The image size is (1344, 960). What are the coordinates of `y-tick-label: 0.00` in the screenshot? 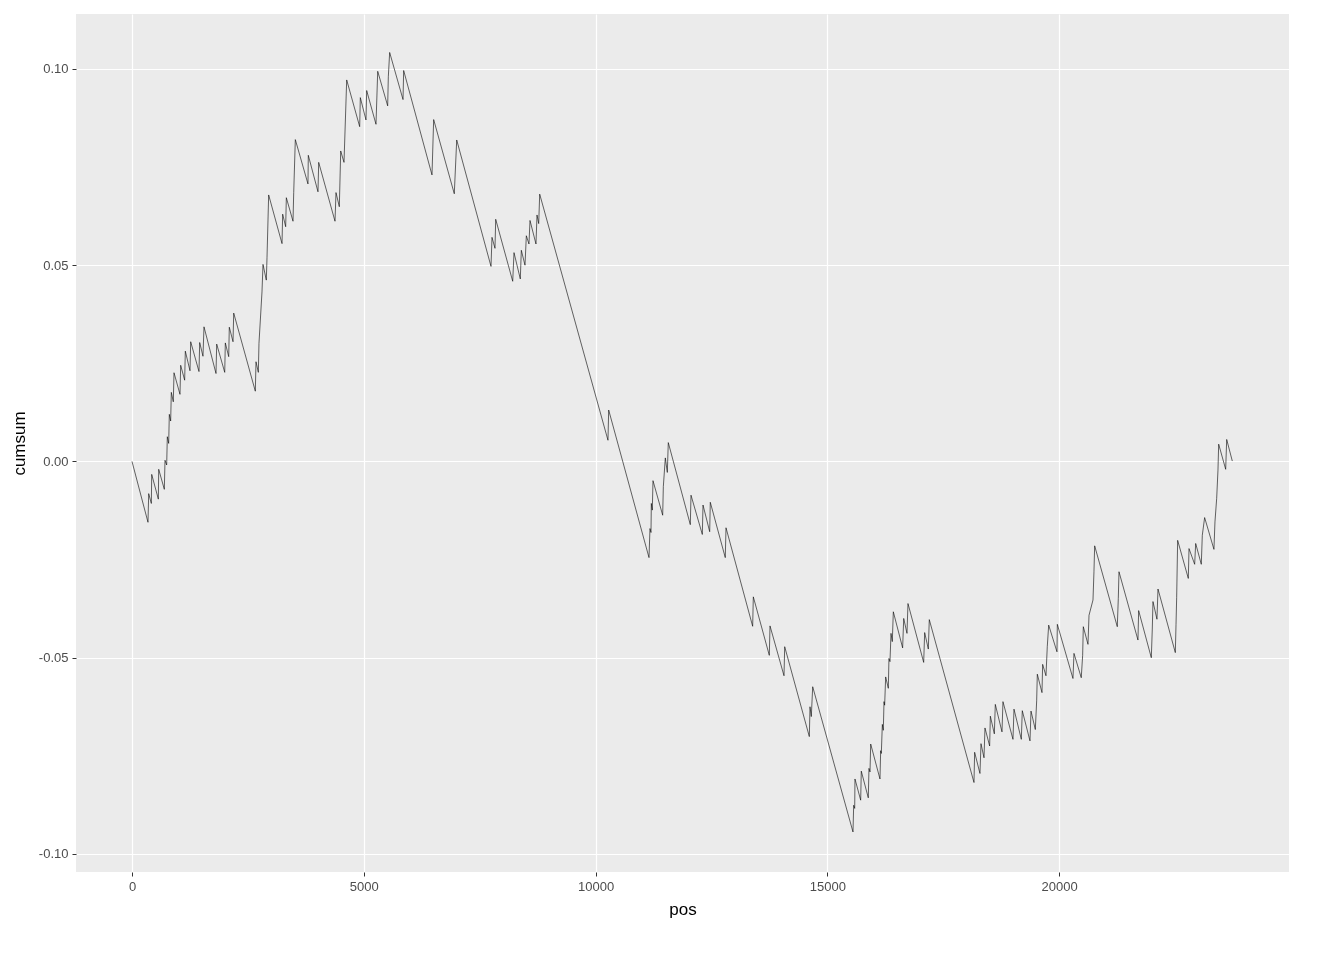 It's located at (56, 461).